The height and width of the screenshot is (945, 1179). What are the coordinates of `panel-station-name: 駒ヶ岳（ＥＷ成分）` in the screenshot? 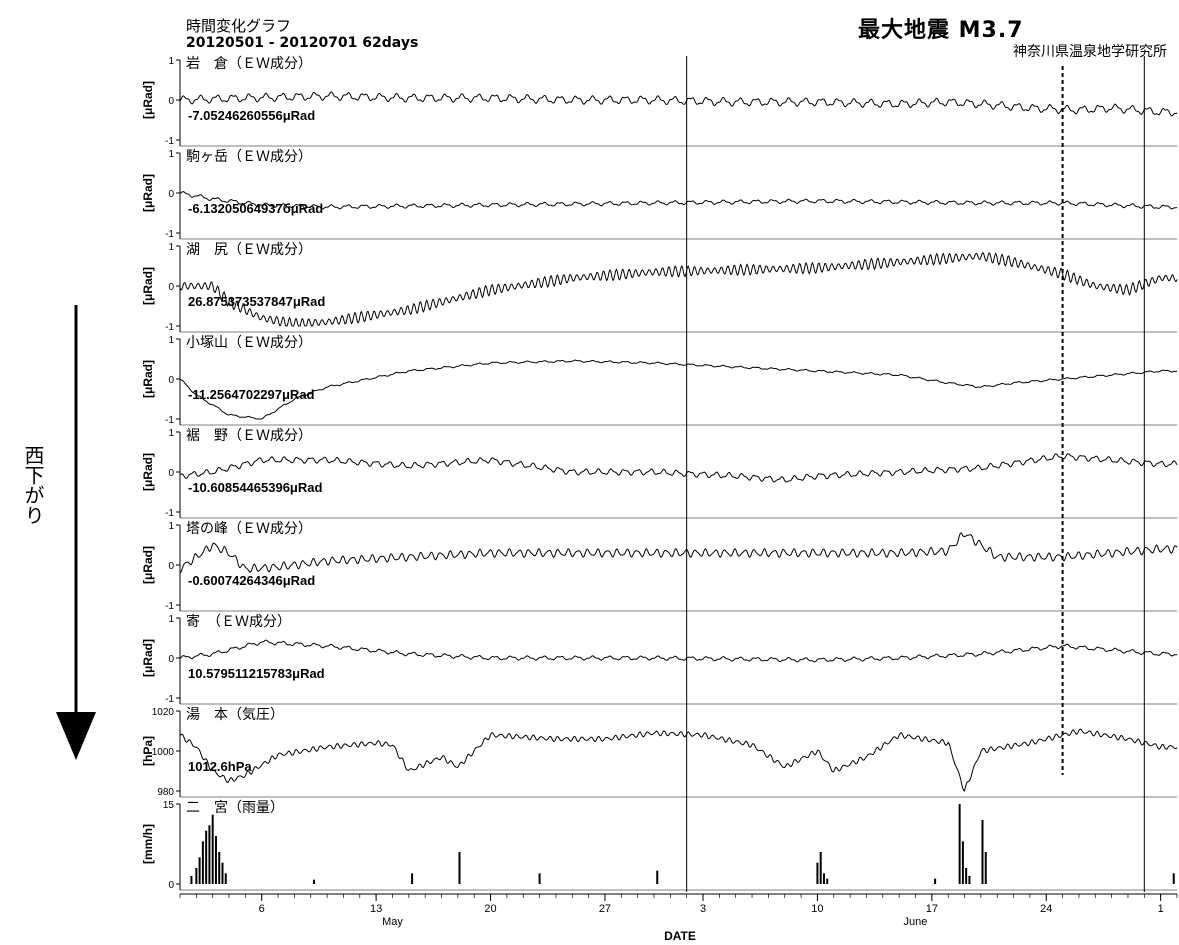 It's located at (249, 157).